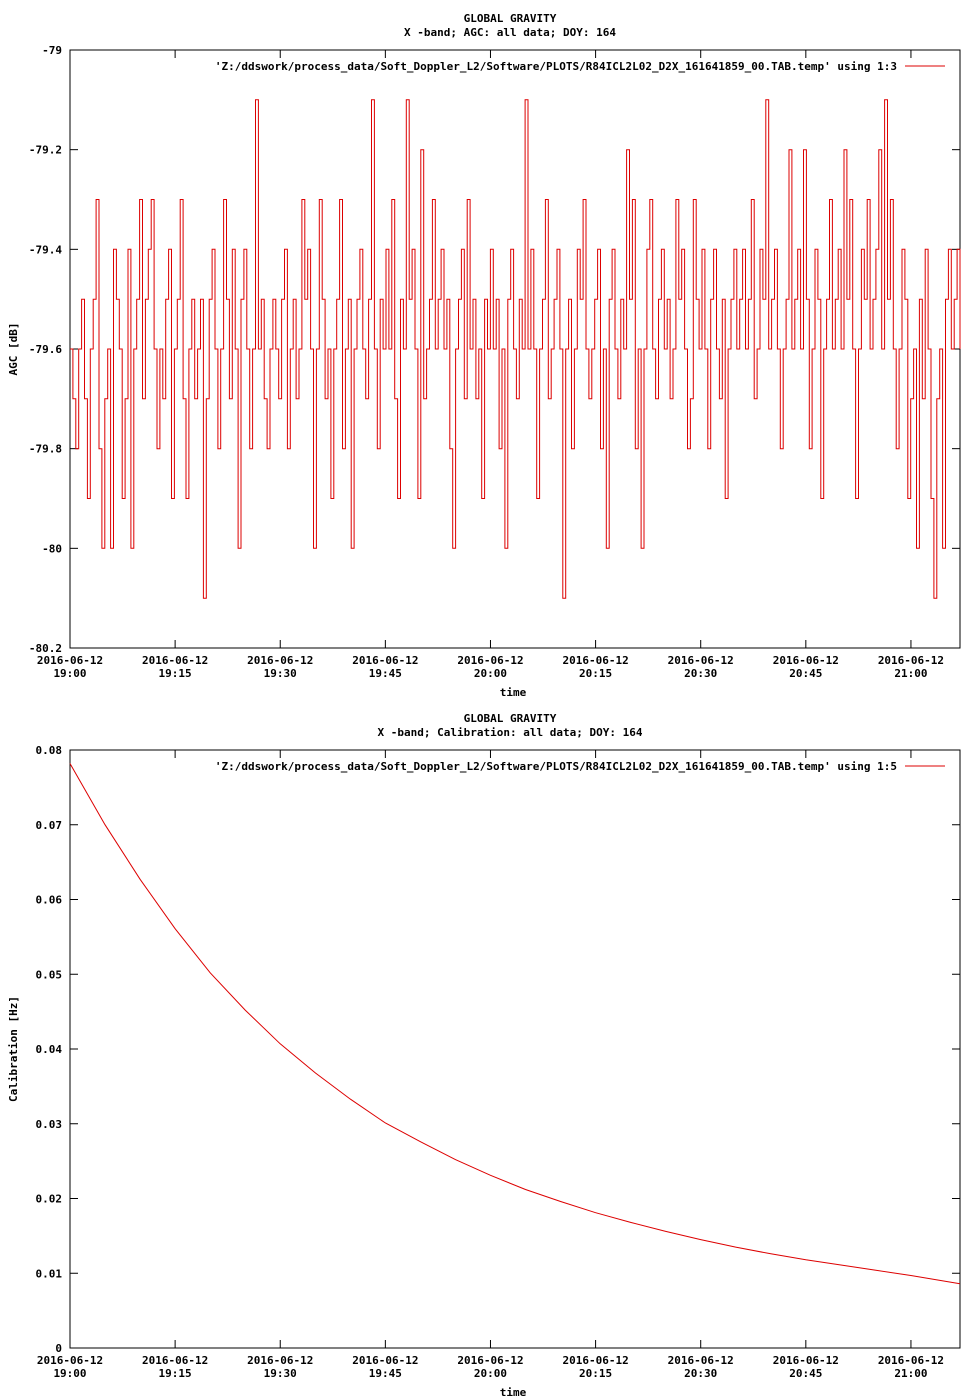  What do you see at coordinates (45, 150) in the screenshot?
I see `agc-y-tick-label: -79.2` at bounding box center [45, 150].